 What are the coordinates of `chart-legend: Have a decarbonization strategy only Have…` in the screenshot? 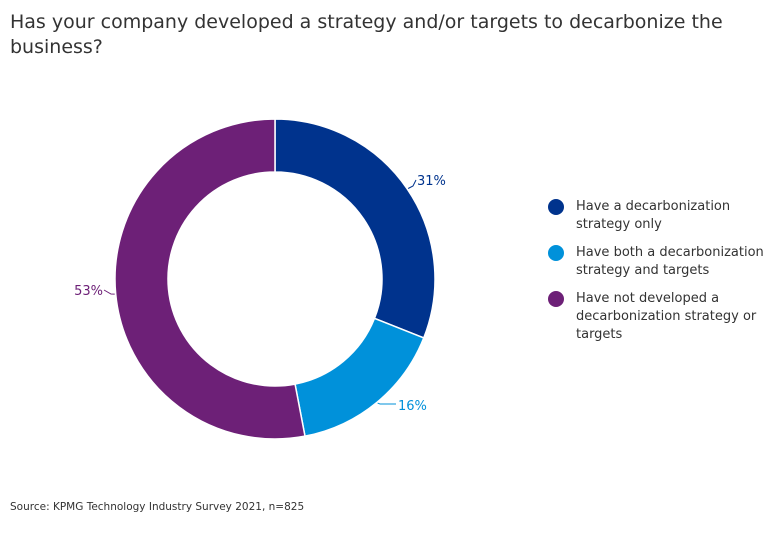 It's located at (660, 276).